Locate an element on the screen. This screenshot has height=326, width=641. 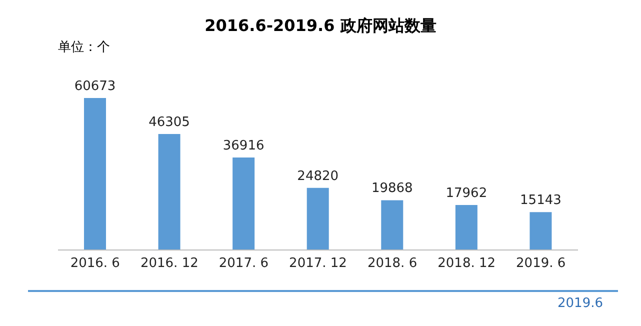
text: 2019.6 is located at coordinates (580, 303).